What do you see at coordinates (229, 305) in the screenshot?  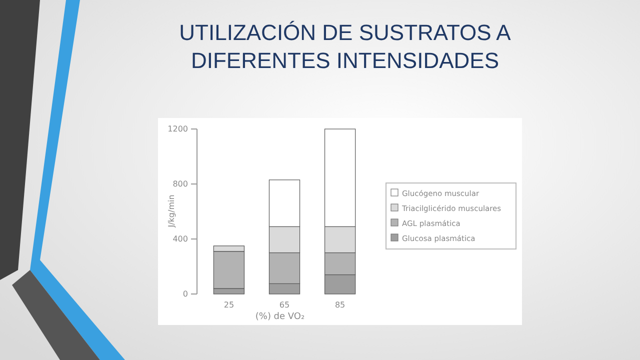 I see `x-tick-label: 25` at bounding box center [229, 305].